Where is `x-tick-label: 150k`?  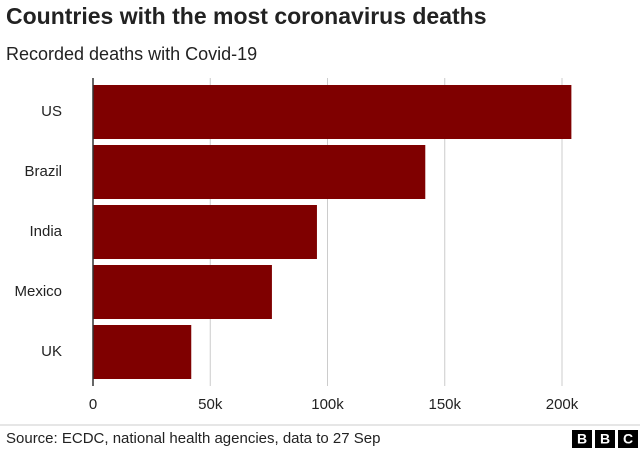 x-tick-label: 150k is located at coordinates (444, 404).